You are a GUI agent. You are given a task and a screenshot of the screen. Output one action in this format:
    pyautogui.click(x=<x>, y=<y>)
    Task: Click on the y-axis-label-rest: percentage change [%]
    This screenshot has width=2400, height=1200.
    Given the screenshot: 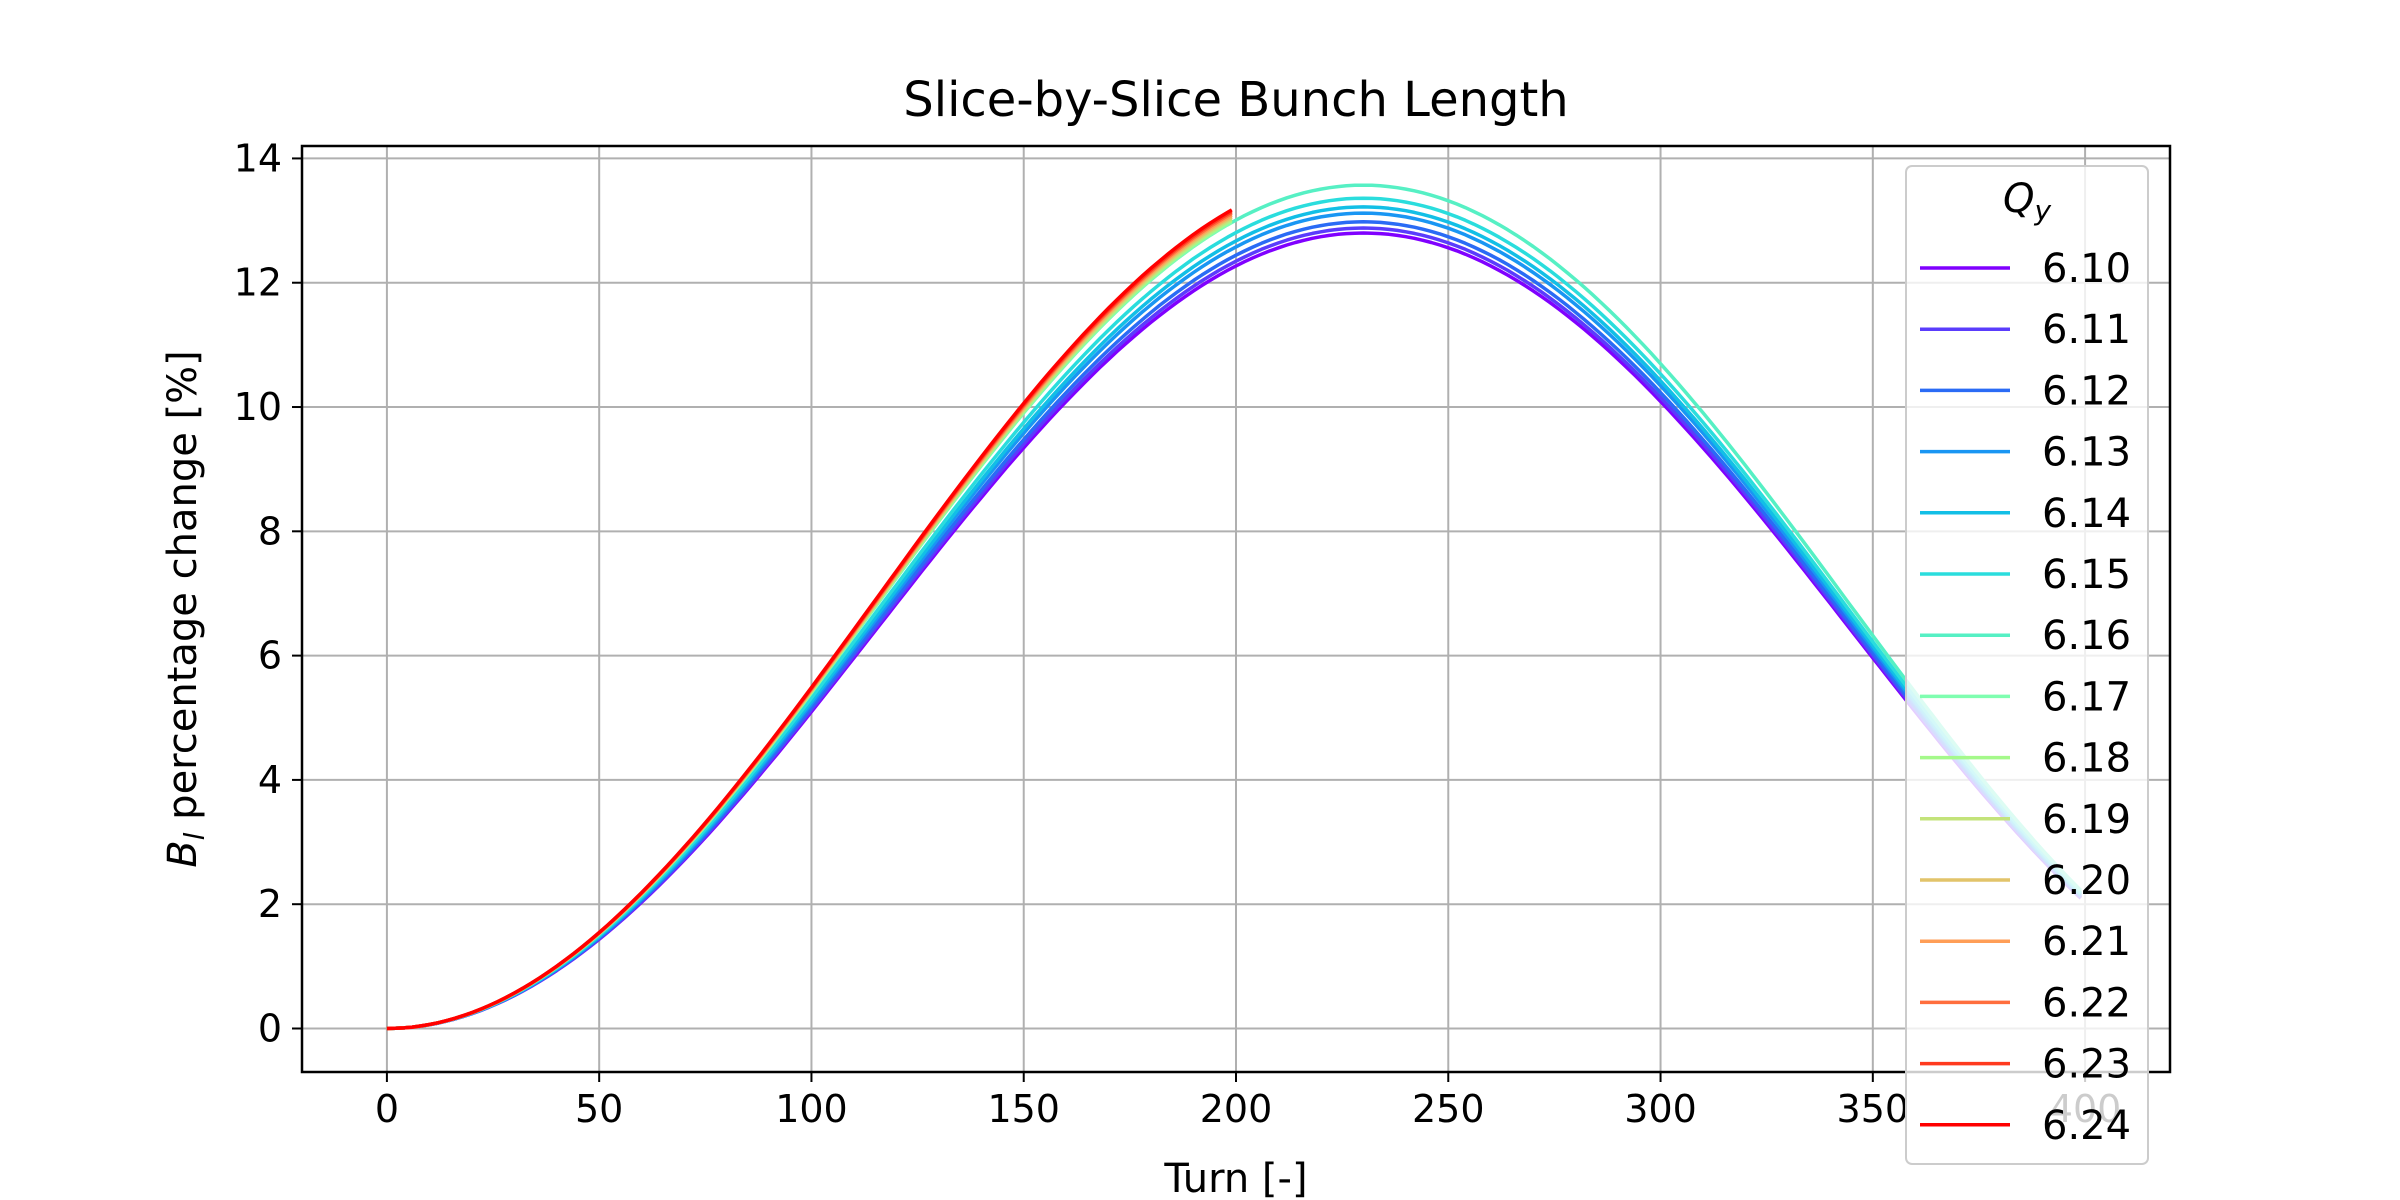 What is the action you would take?
    pyautogui.click(x=183, y=591)
    